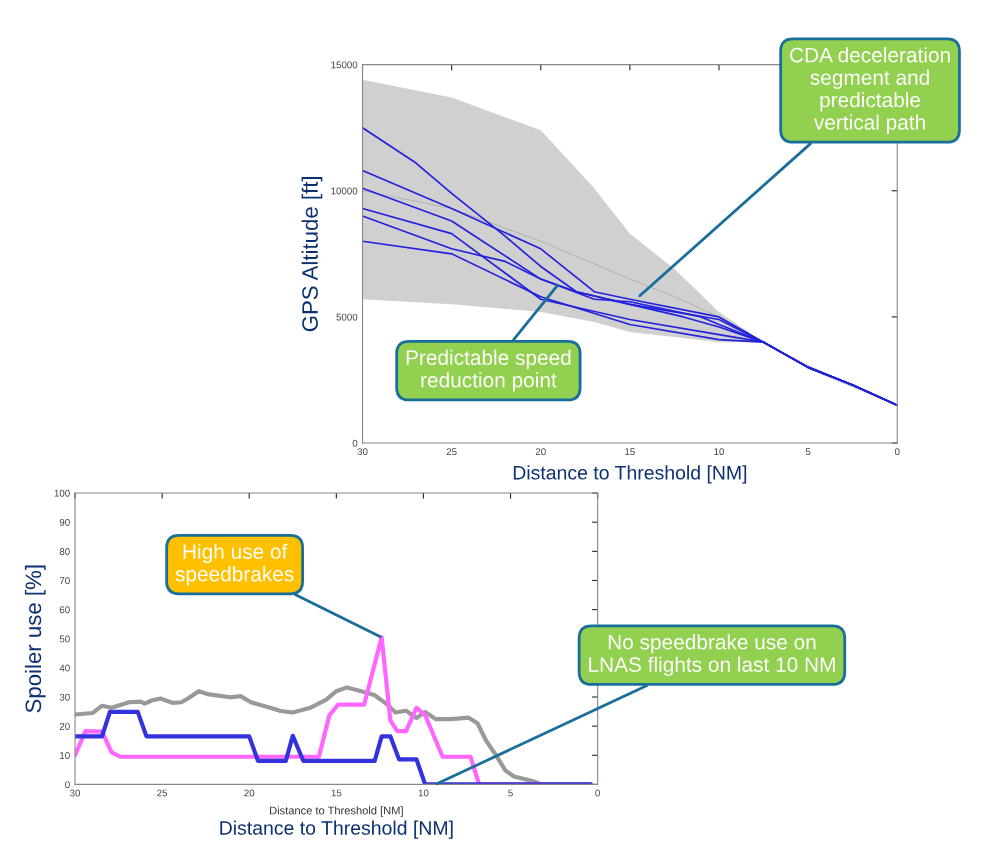  What do you see at coordinates (64, 726) in the screenshot?
I see `y-tick-label: 20` at bounding box center [64, 726].